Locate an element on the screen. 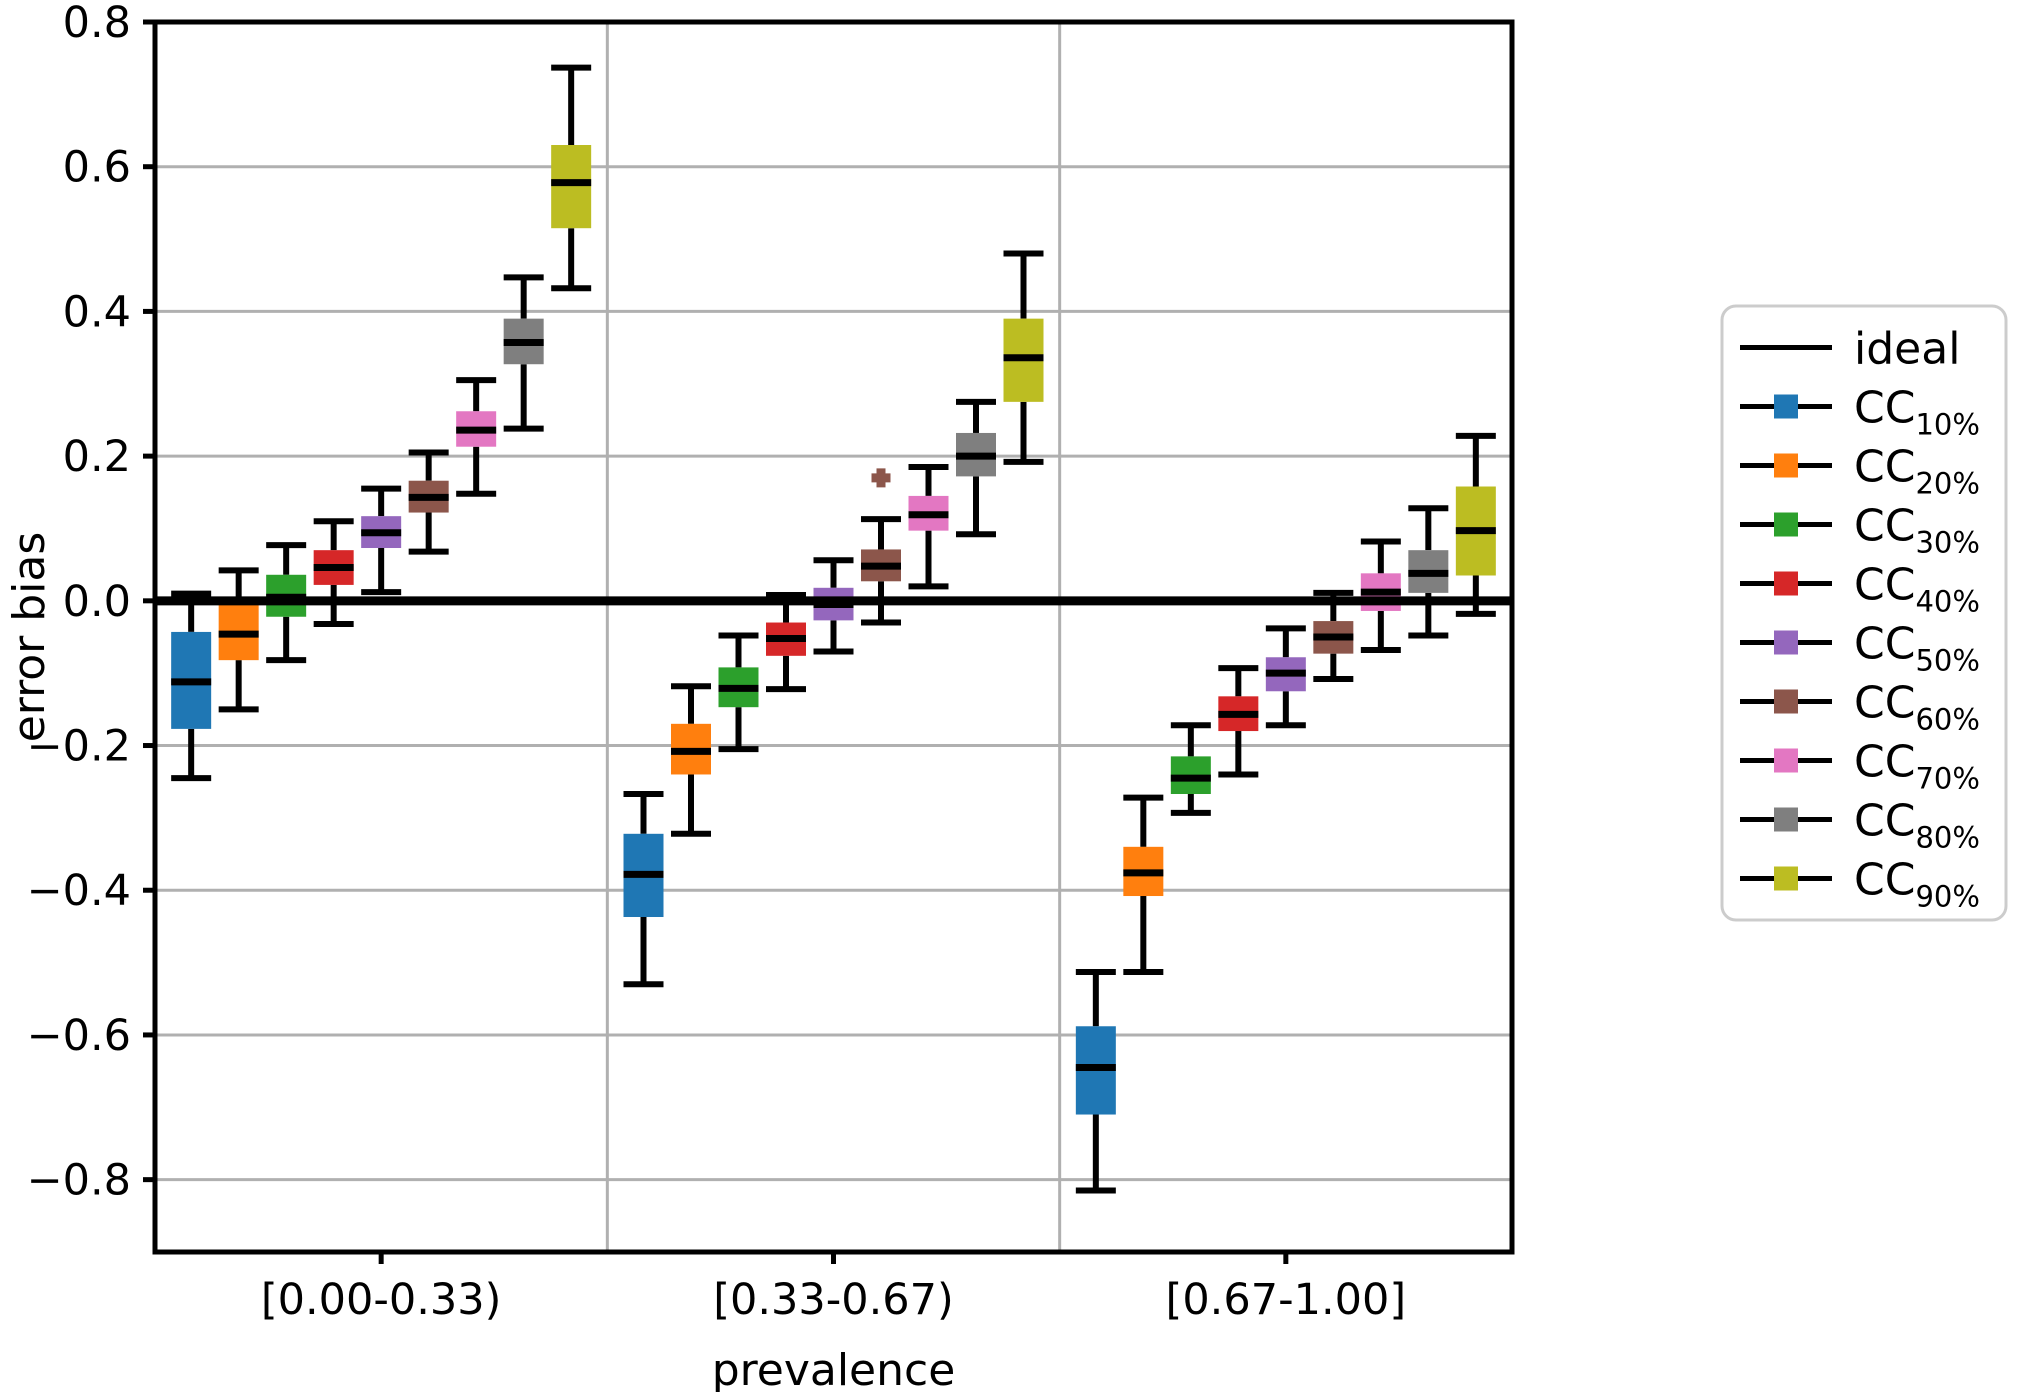 The image size is (2023, 1392). y-tick-label: 0.2 is located at coordinates (97, 457).